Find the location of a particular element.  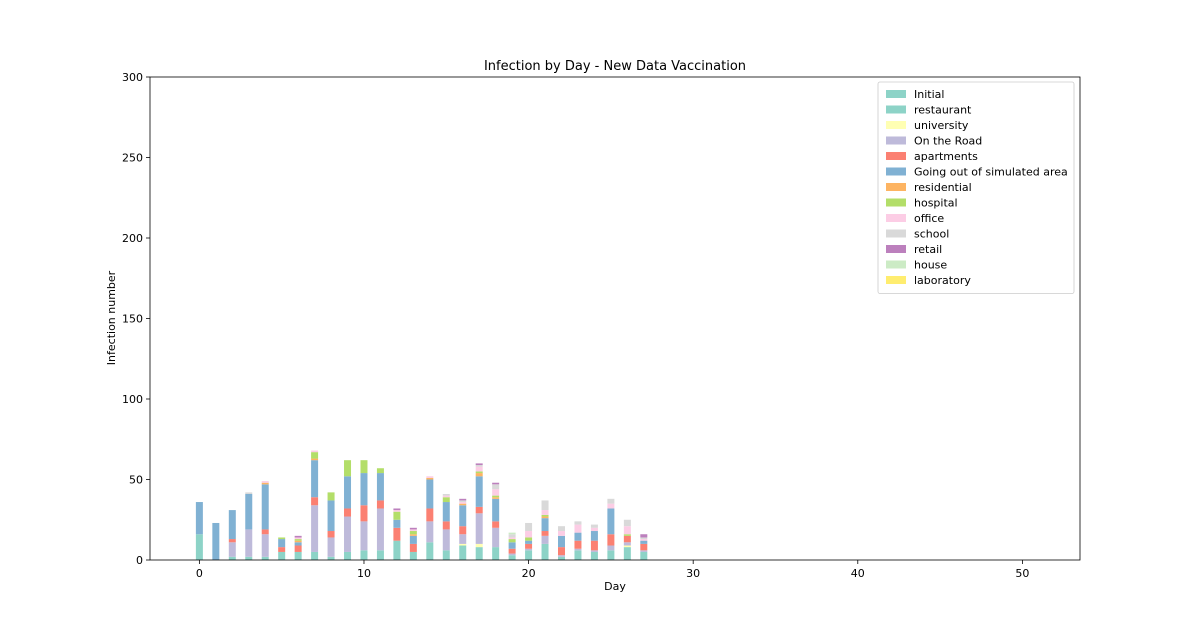

bar-segment-day26-series3 is located at coordinates (627, 544).